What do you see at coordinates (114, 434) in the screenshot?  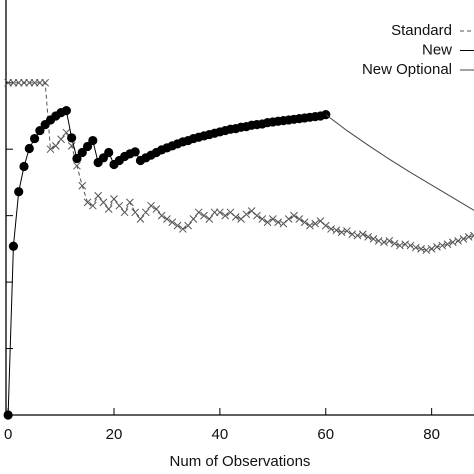 I see `x-tick-label: 20` at bounding box center [114, 434].